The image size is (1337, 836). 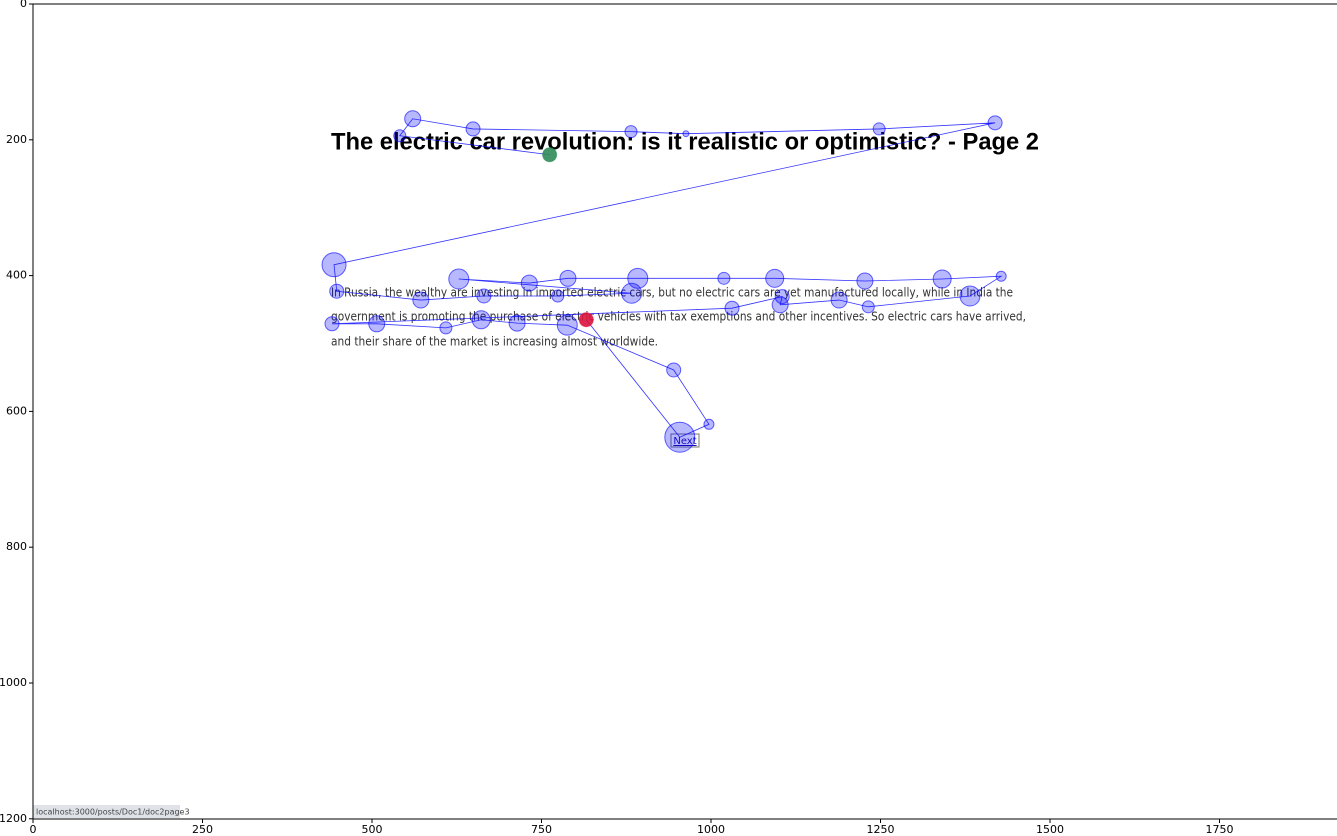 I want to click on y-tick-label: 0, so click(x=23, y=5).